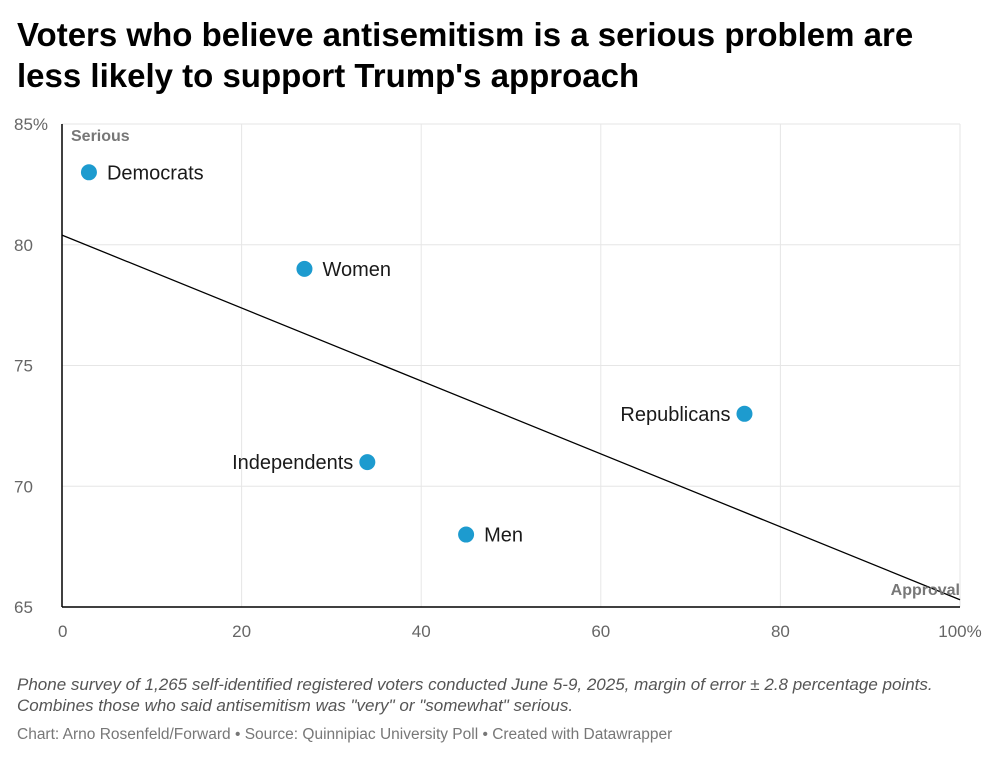 Image resolution: width=1000 pixels, height=763 pixels. What do you see at coordinates (959, 631) in the screenshot?
I see `x-tick-label: 100%` at bounding box center [959, 631].